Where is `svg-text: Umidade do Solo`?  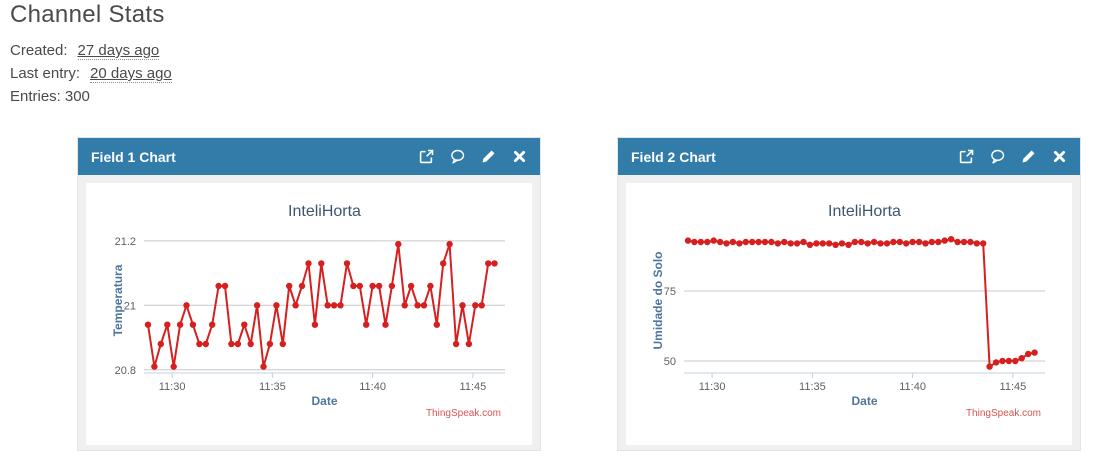
svg-text: Umidade do Solo is located at coordinates (658, 300).